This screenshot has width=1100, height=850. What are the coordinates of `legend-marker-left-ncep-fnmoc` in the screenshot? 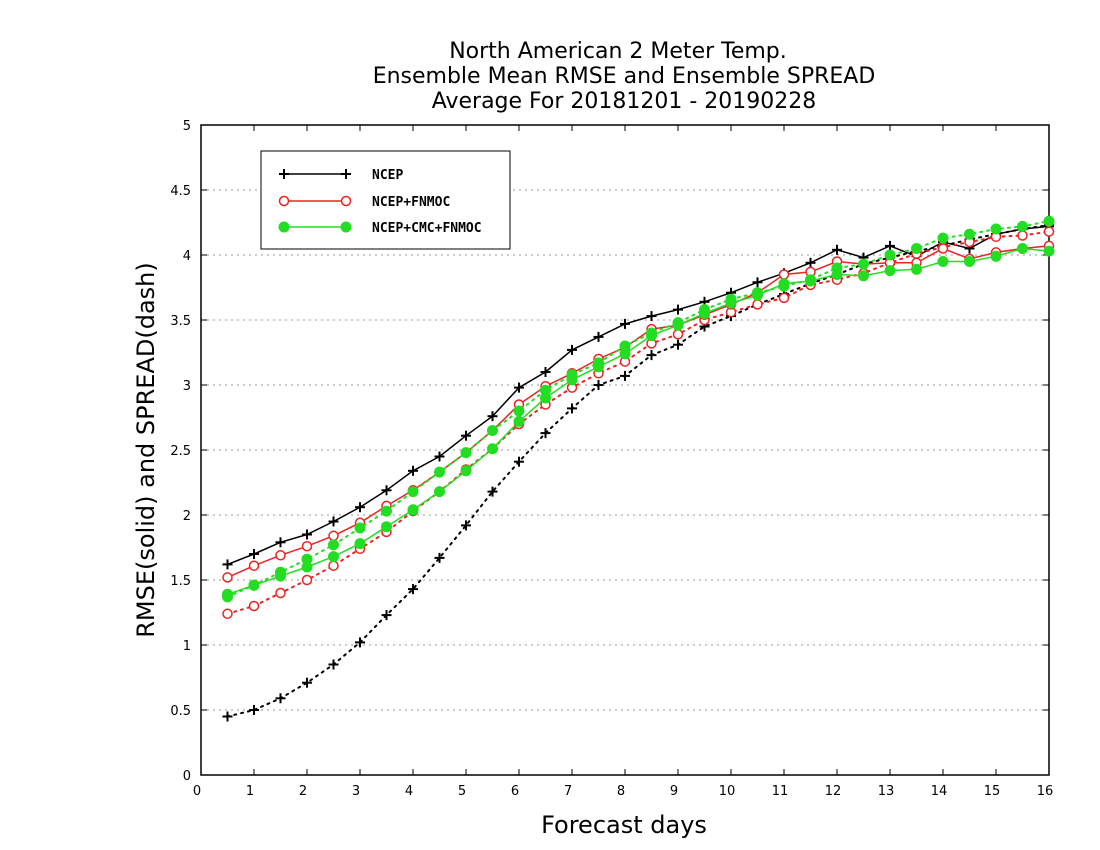 It's located at (284, 201).